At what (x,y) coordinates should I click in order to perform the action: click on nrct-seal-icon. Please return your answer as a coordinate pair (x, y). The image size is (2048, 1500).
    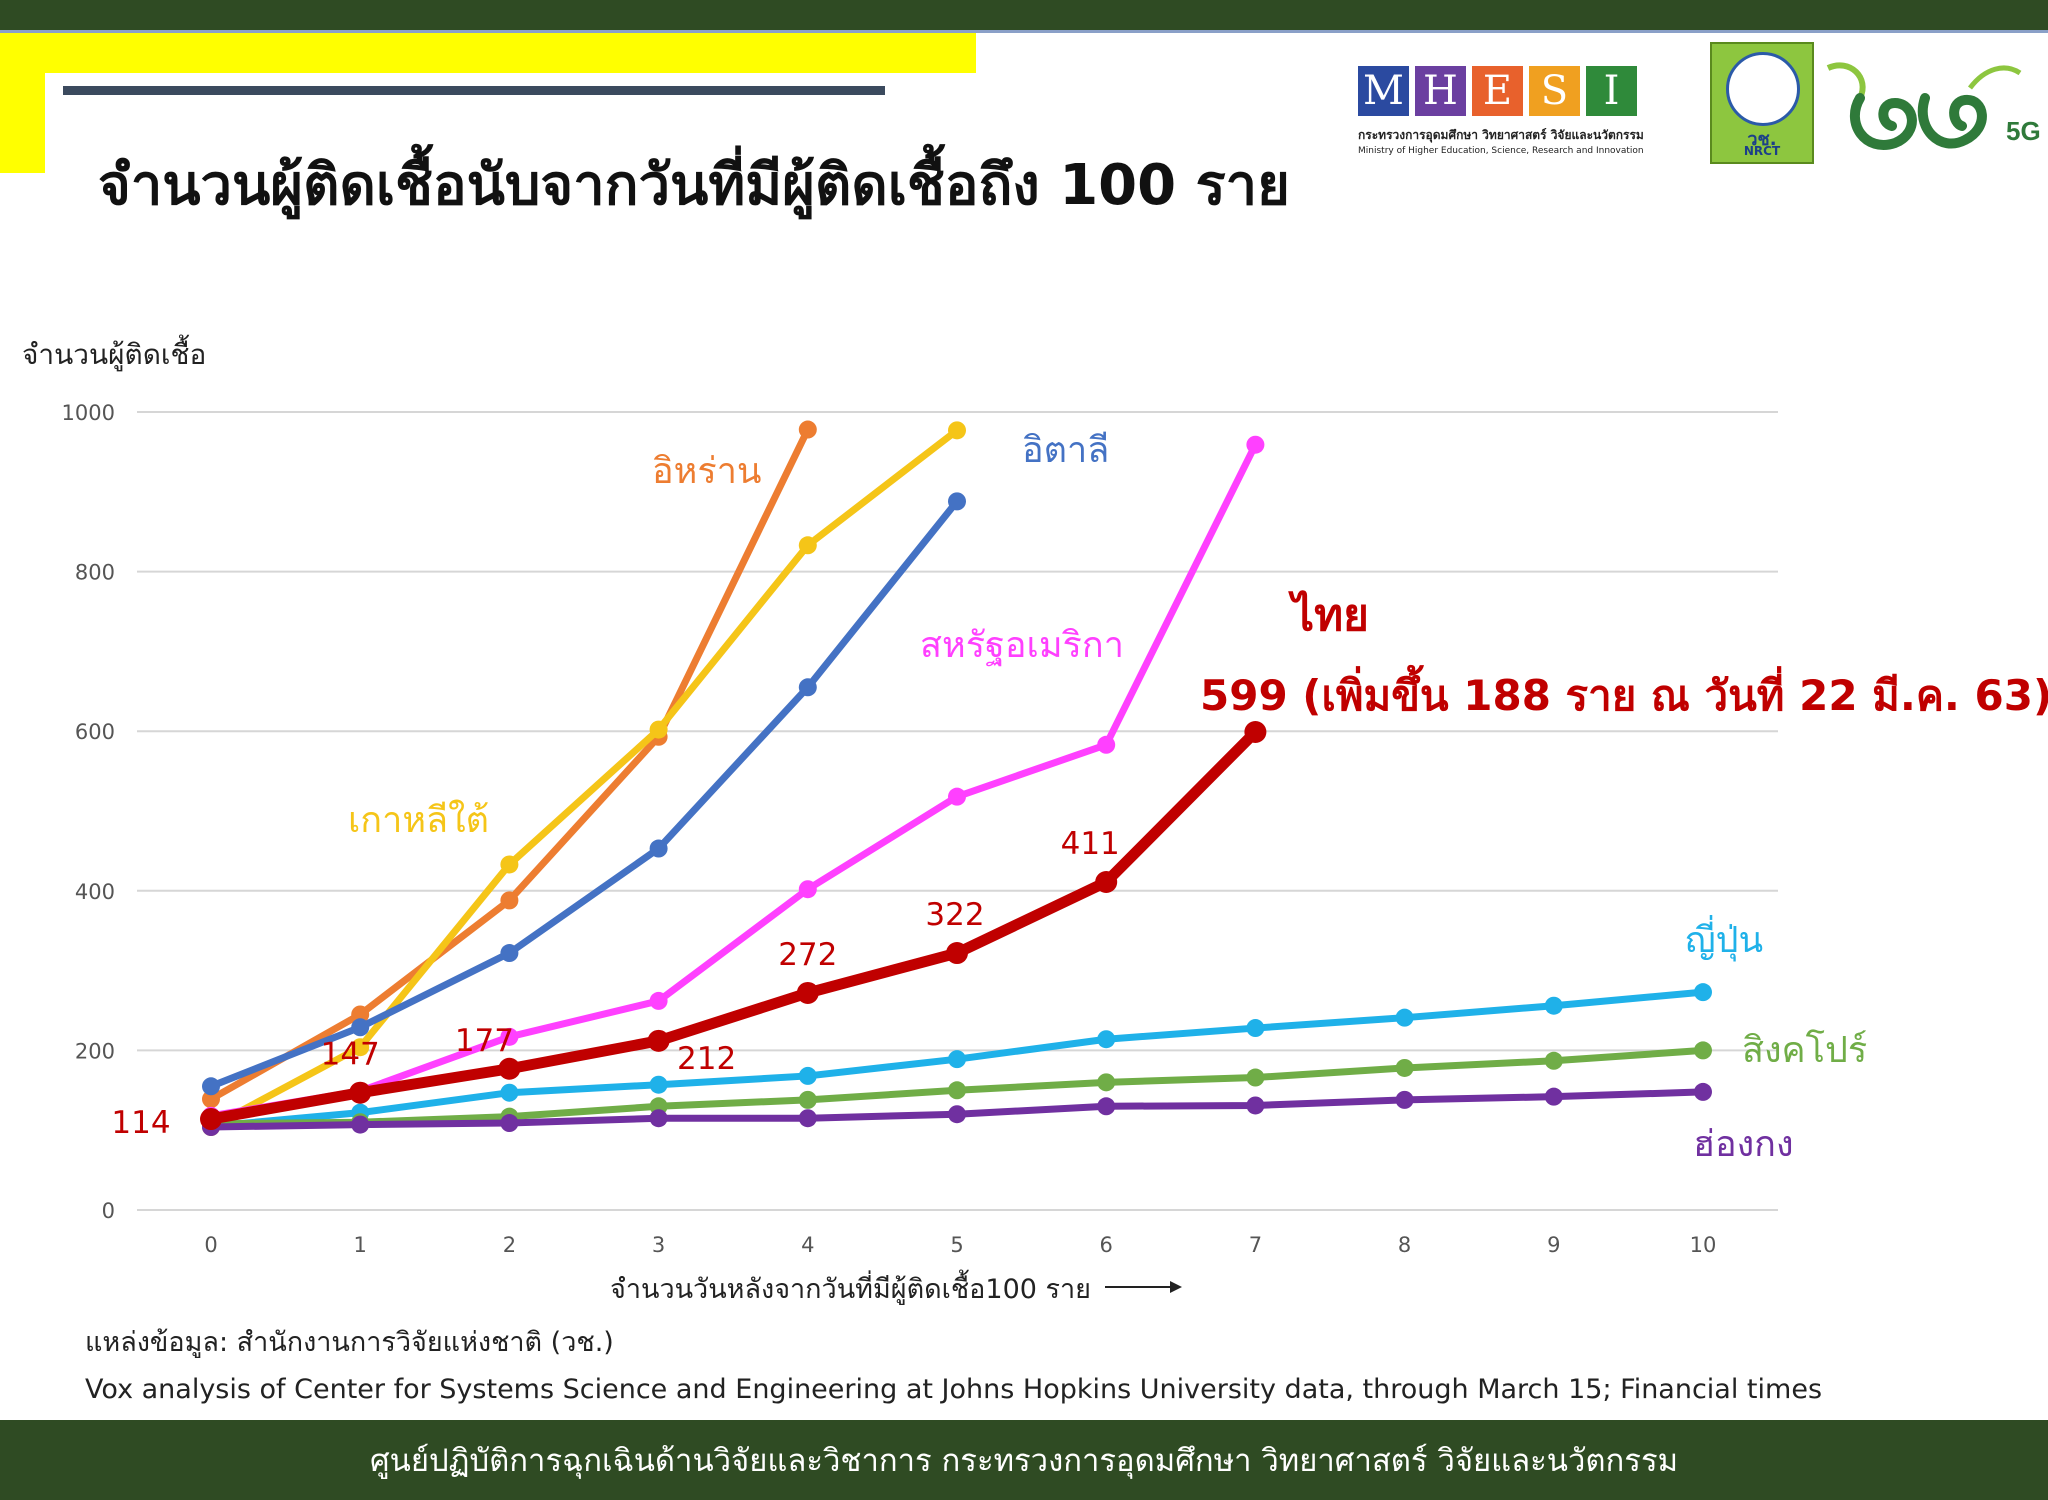
    Looking at the image, I should click on (1763, 89).